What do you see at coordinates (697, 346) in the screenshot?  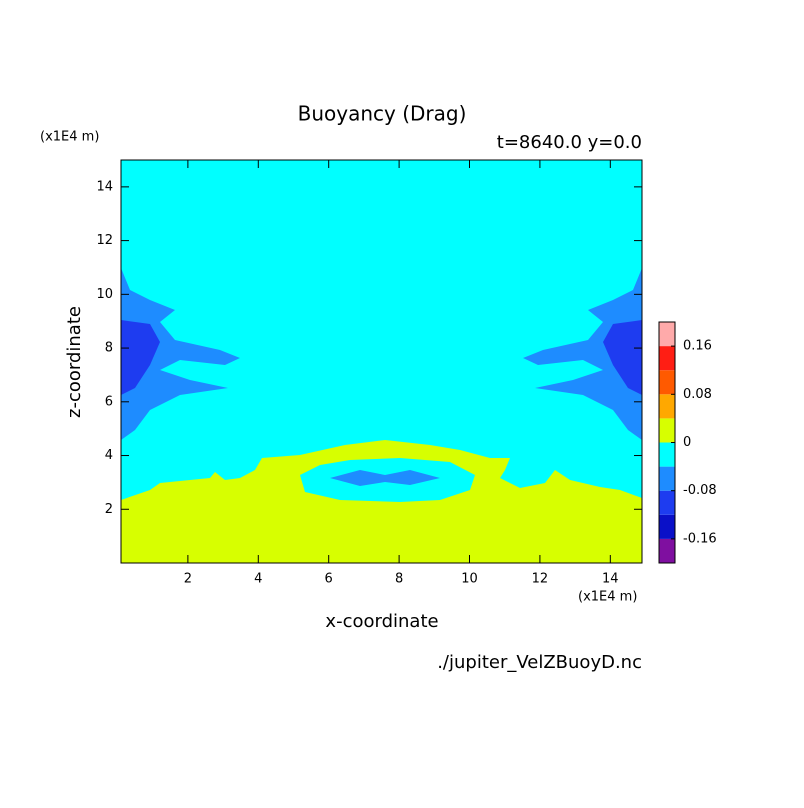 I see `colorbar-tick-label: 0.16` at bounding box center [697, 346].